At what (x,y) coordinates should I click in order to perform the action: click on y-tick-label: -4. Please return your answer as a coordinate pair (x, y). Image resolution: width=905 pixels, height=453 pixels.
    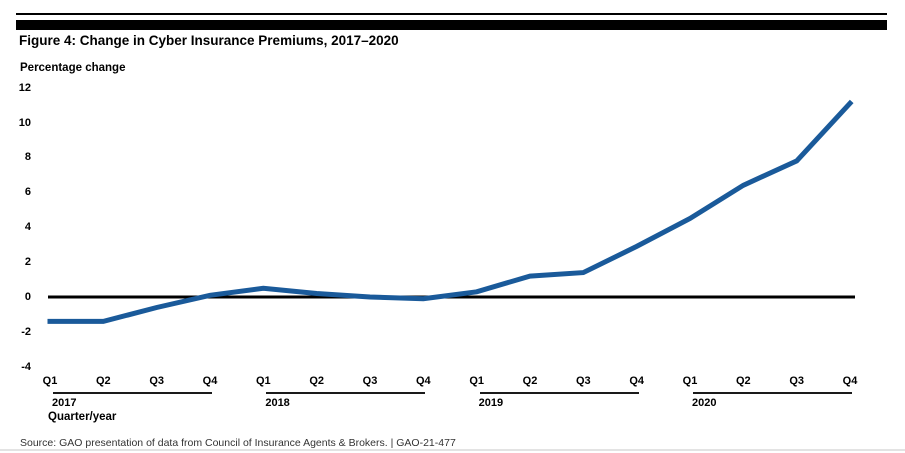
    Looking at the image, I should click on (26, 366).